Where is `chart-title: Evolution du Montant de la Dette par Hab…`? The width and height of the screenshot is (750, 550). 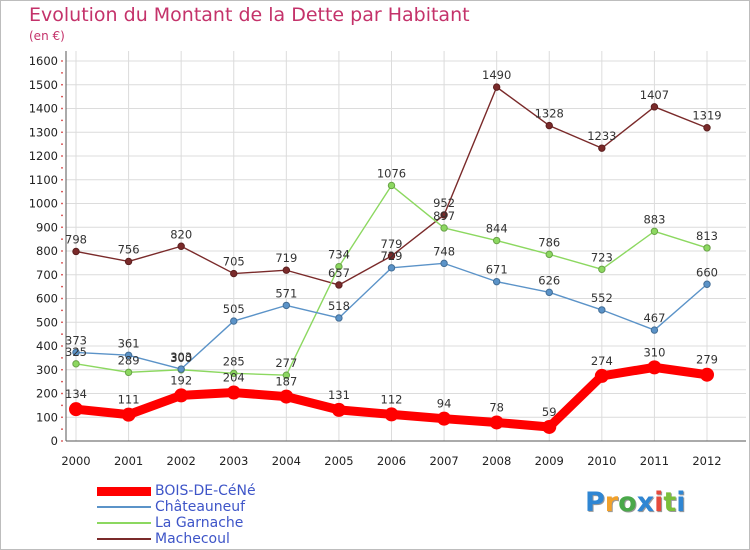 chart-title: Evolution du Montant de la Dette par Hab… is located at coordinates (249, 15).